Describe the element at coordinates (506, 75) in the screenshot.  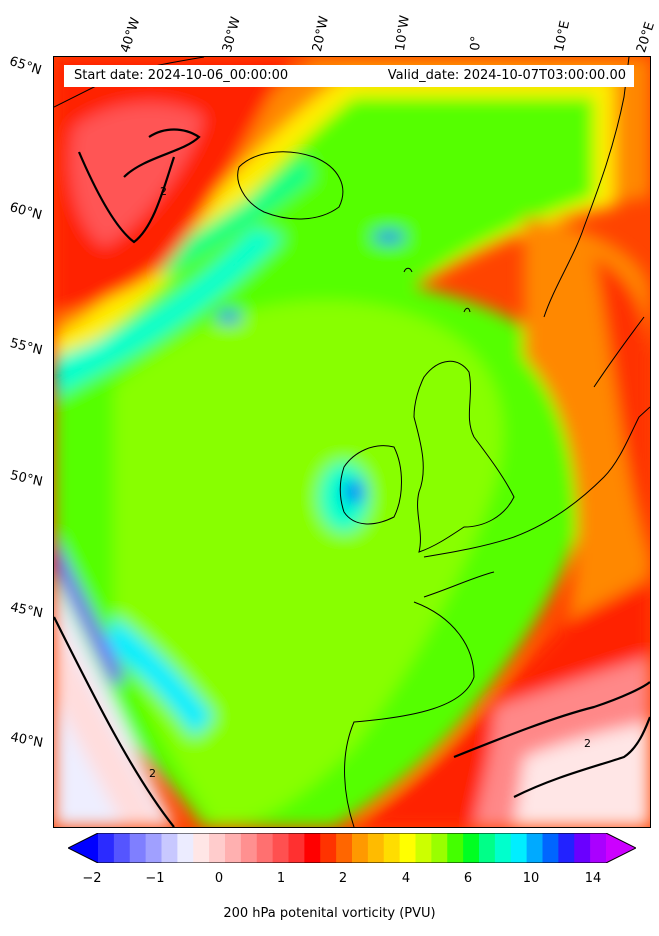
I see `valid-date-text: Valid_date: 2024-10-07T03:00:00.00` at that location.